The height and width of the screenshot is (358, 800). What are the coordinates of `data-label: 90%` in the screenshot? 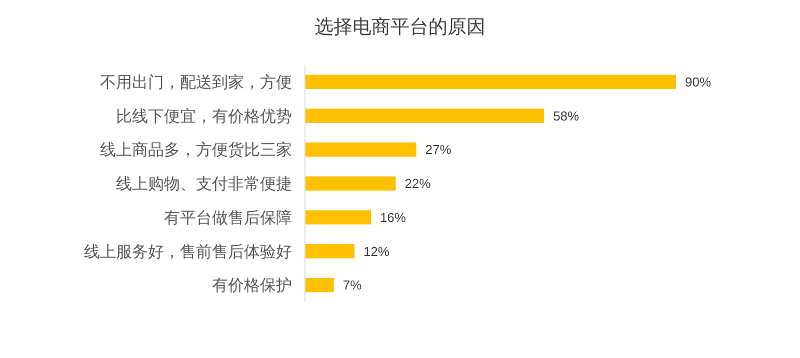 It's located at (698, 82).